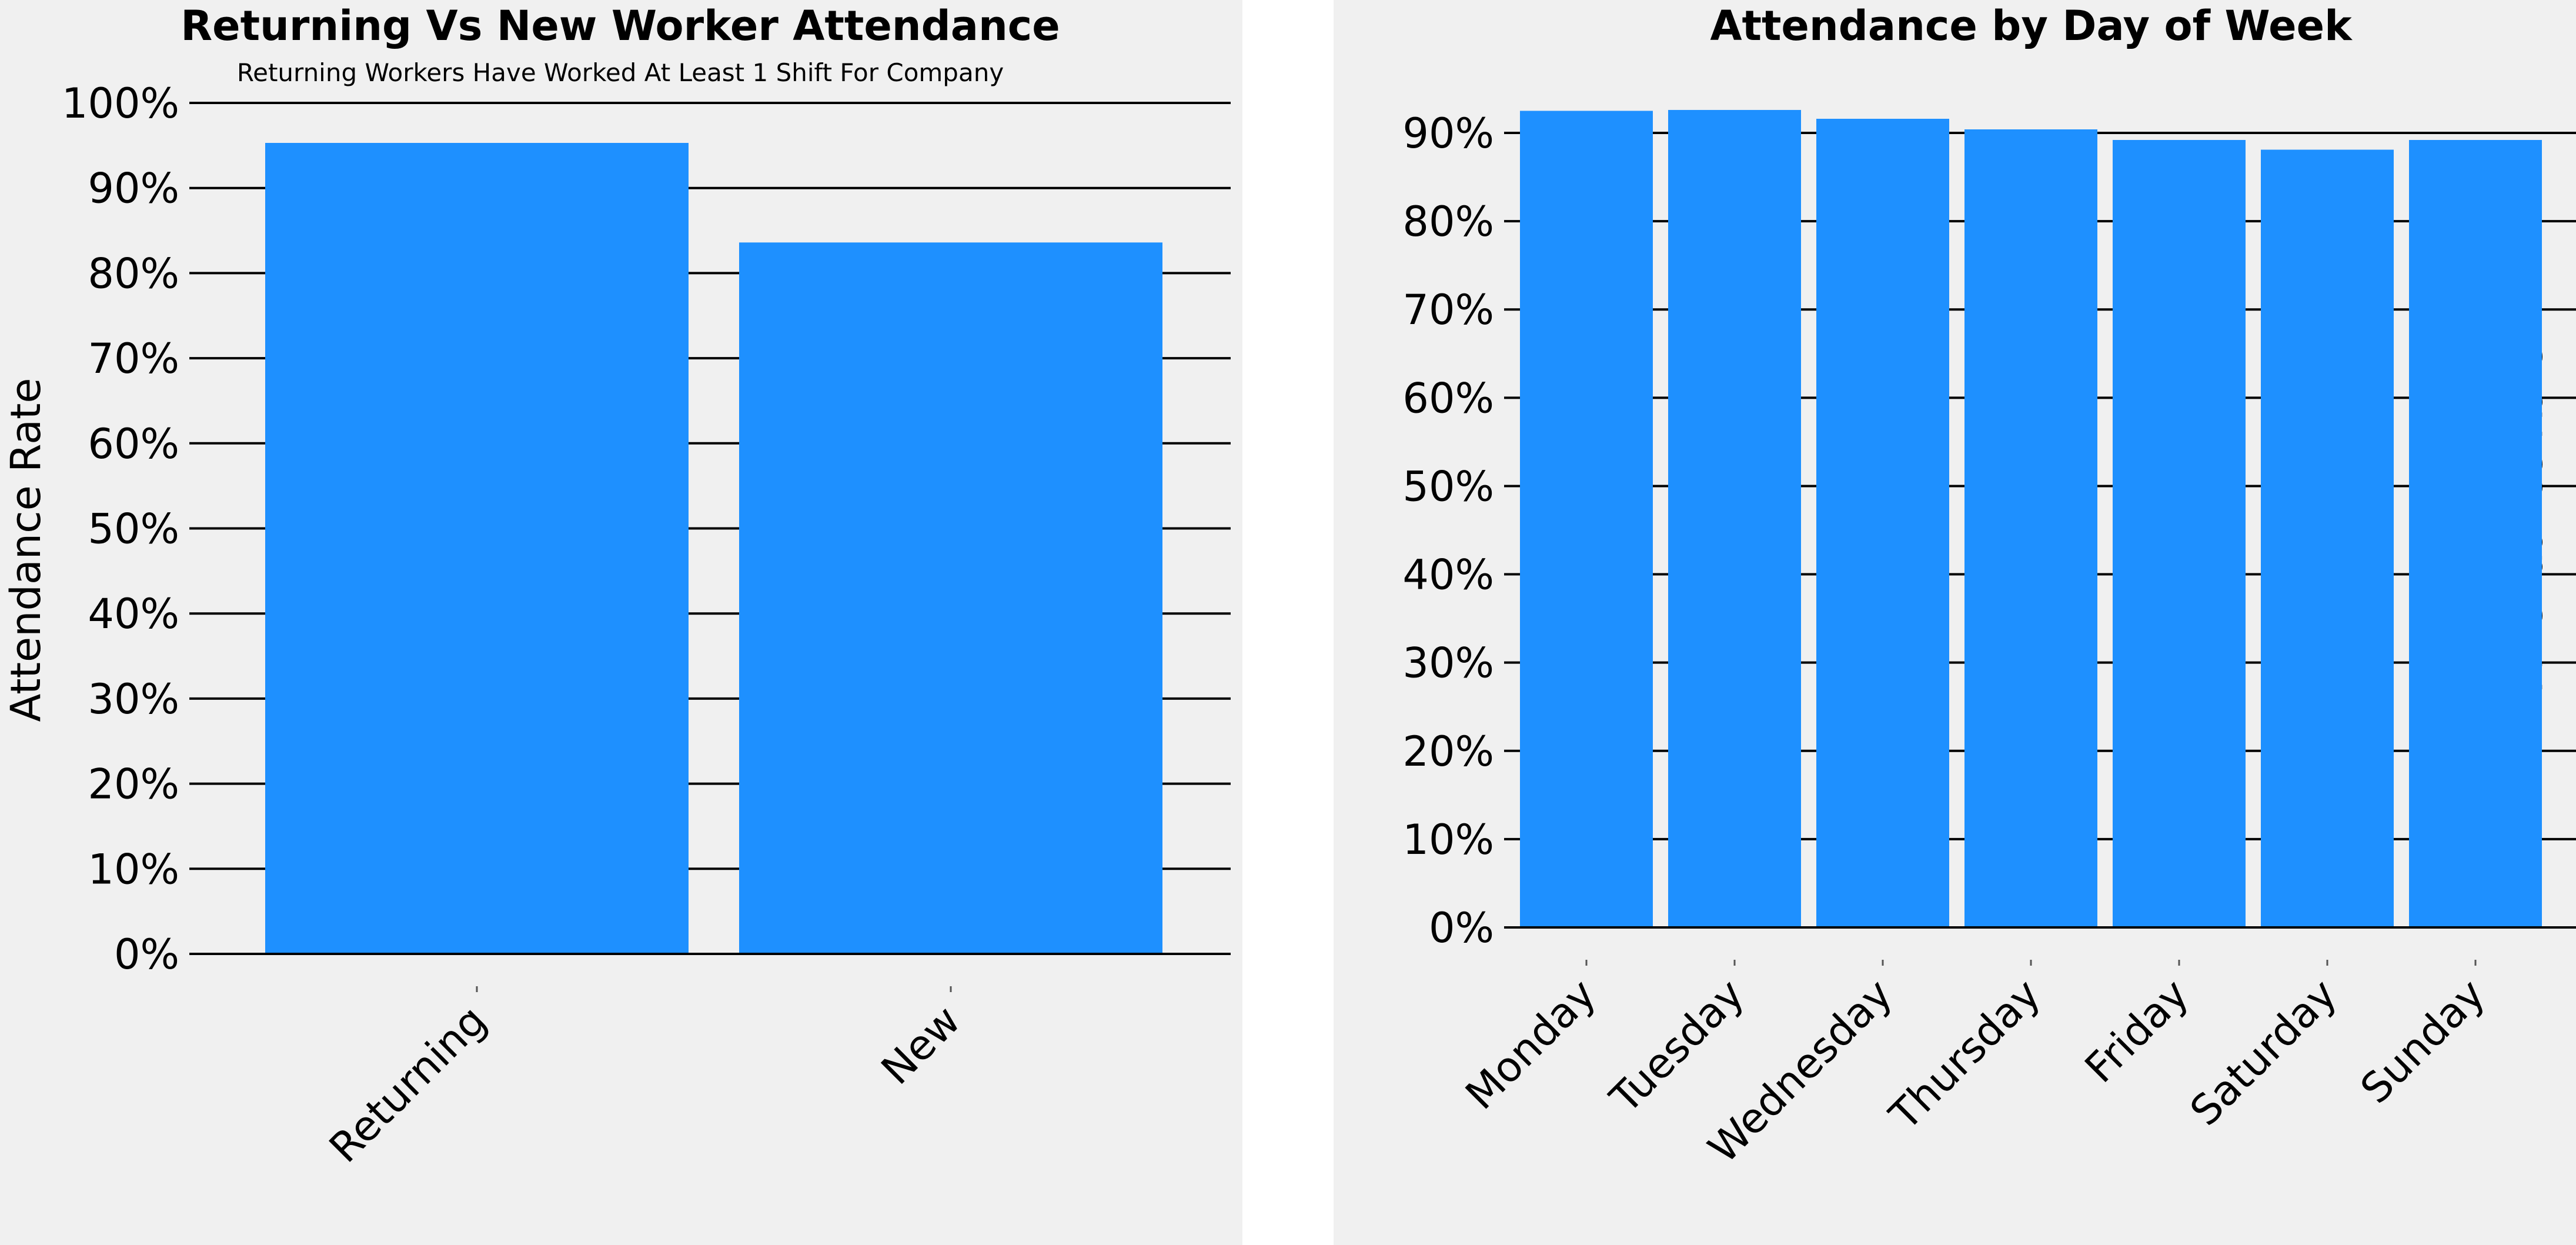 Image resolution: width=2576 pixels, height=1245 pixels. What do you see at coordinates (2031, 26) in the screenshot?
I see `chart-title: Attendance by Day of Week` at bounding box center [2031, 26].